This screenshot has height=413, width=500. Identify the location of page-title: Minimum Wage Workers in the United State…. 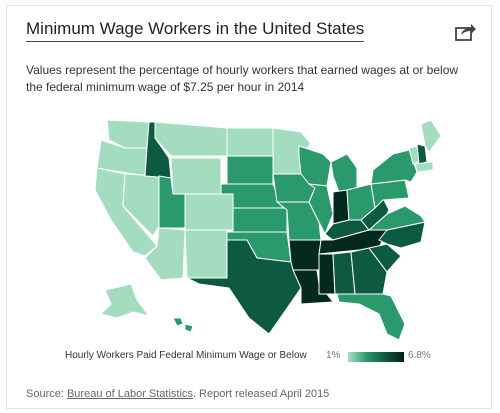
(195, 30).